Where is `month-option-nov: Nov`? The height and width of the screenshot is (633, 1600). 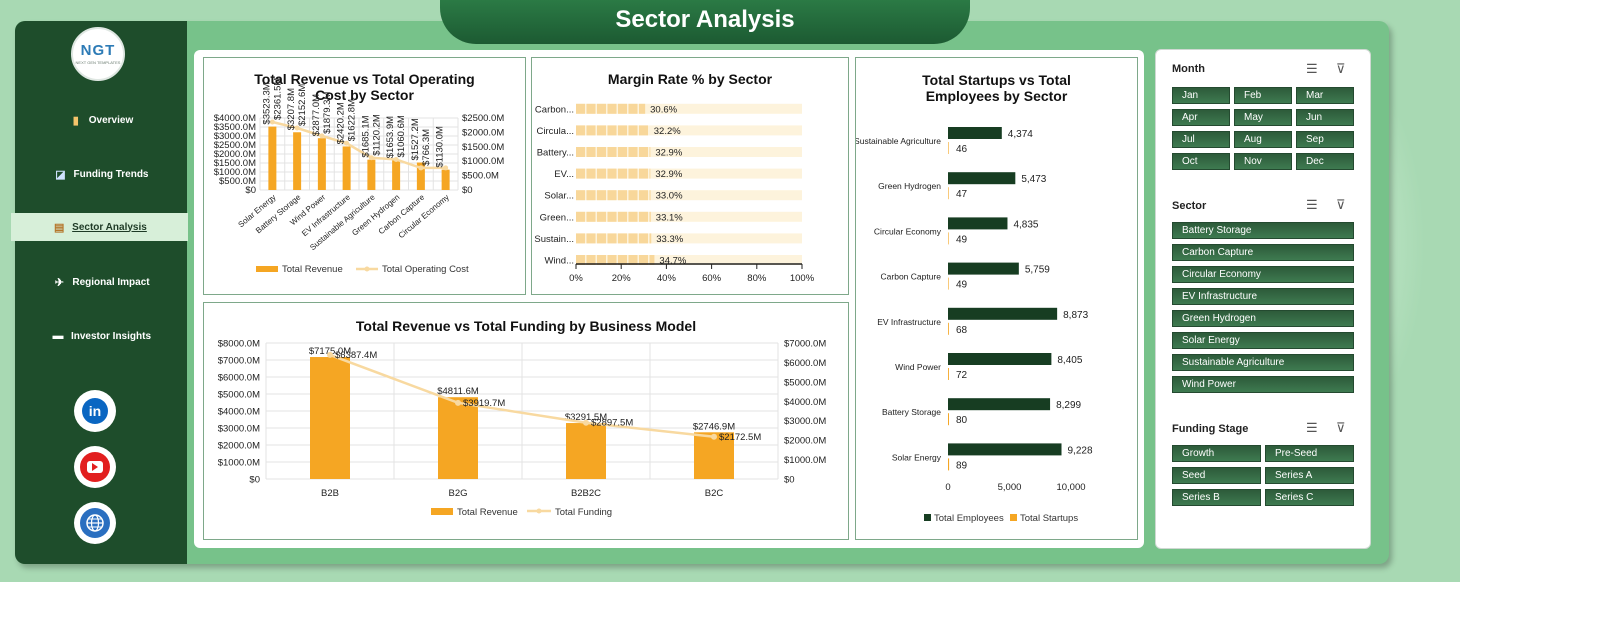
month-option-nov: Nov is located at coordinates (1263, 161).